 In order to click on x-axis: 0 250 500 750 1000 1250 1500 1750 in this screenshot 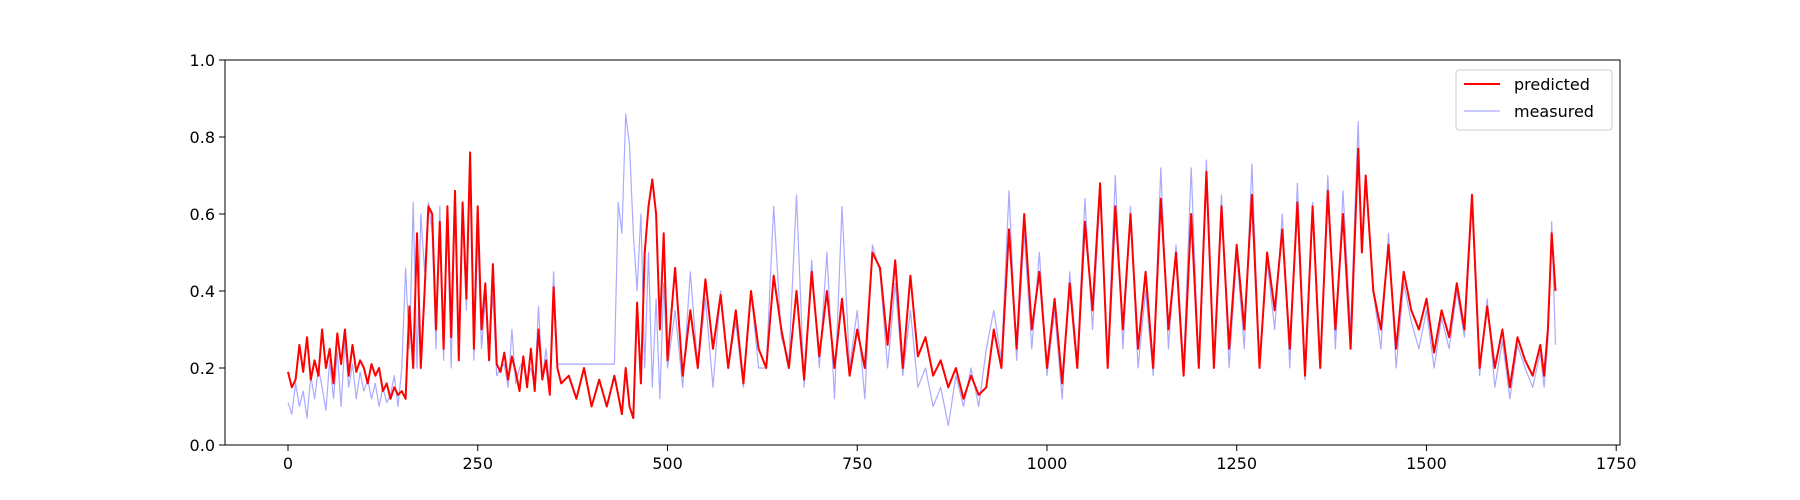, I will do `click(960, 459)`.